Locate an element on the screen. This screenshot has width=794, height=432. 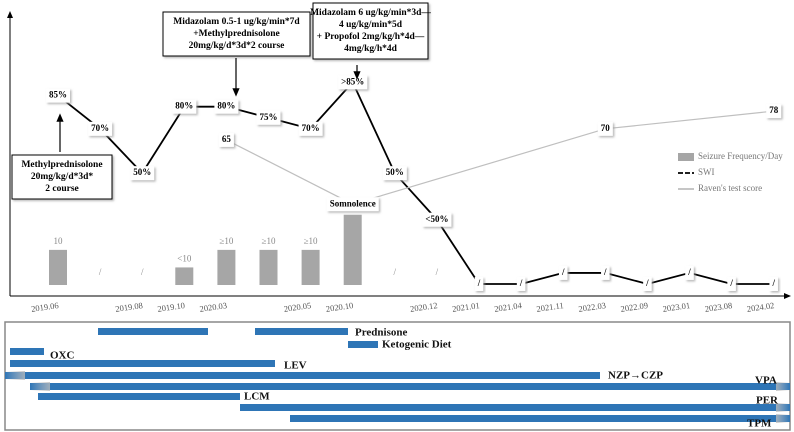
x-tick-label: 2022.03 is located at coordinates (592, 307).